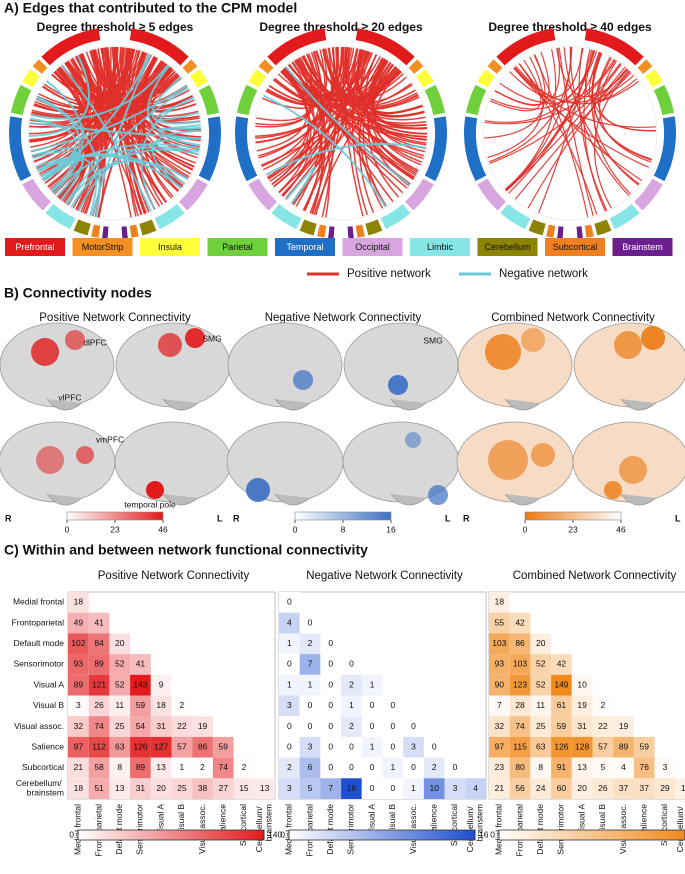 The width and height of the screenshot is (685, 874). Describe the element at coordinates (454, 825) in the screenshot. I see `column-label: Subcortical` at that location.